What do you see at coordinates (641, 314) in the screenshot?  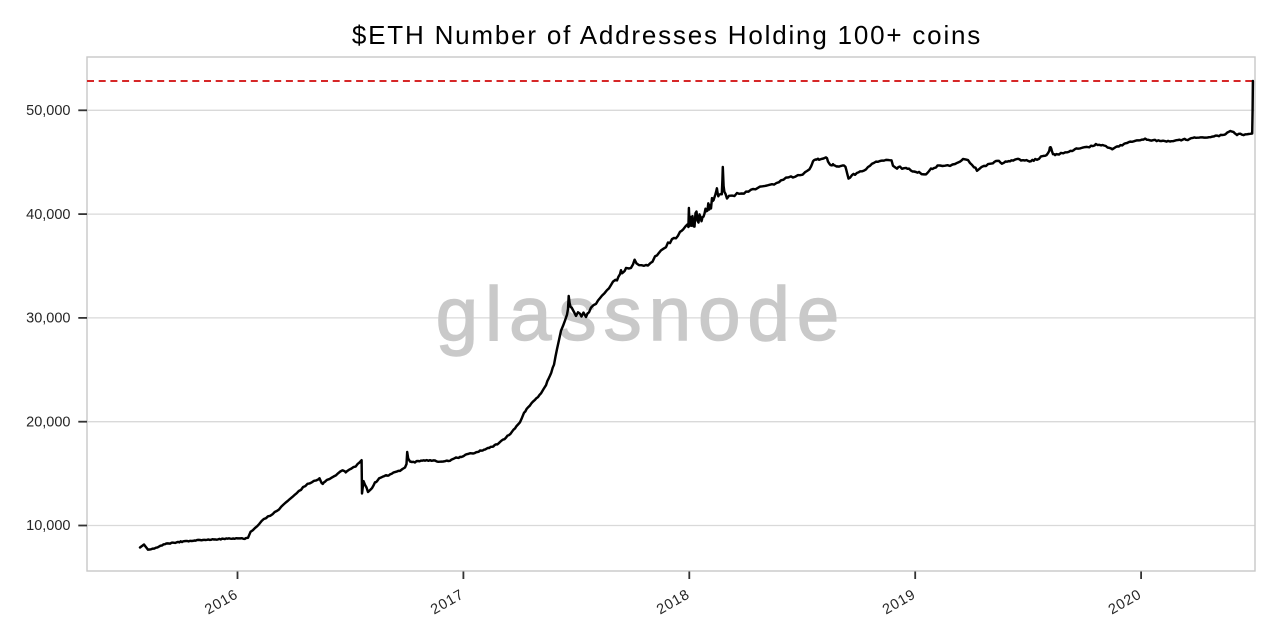 I see `svg-text: glassnode` at bounding box center [641, 314].